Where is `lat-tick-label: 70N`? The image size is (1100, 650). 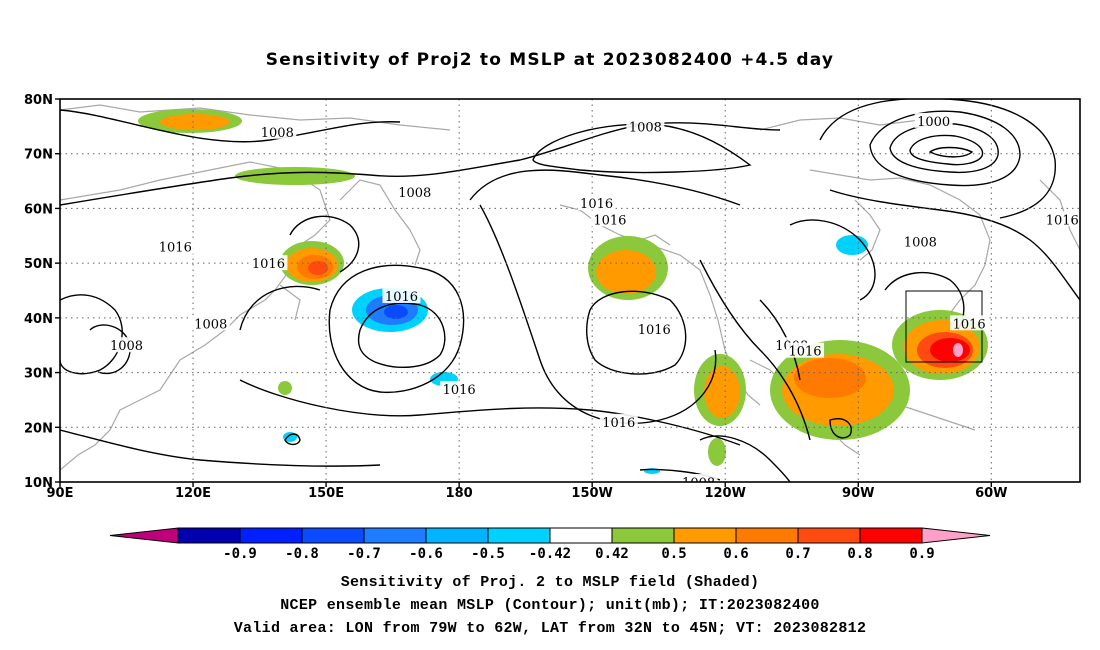
lat-tick-label: 70N is located at coordinates (38, 155).